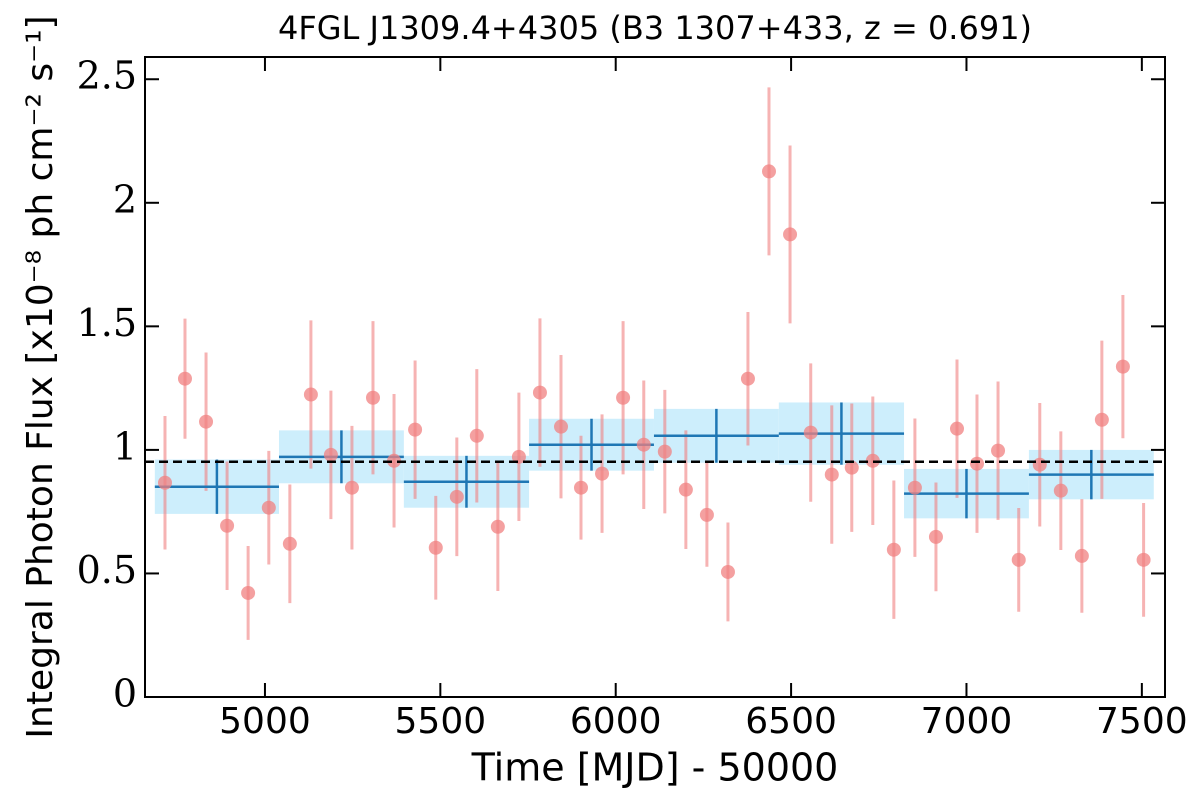 The image size is (1200, 800). I want to click on y-tick-label: 0.5, so click(107, 570).